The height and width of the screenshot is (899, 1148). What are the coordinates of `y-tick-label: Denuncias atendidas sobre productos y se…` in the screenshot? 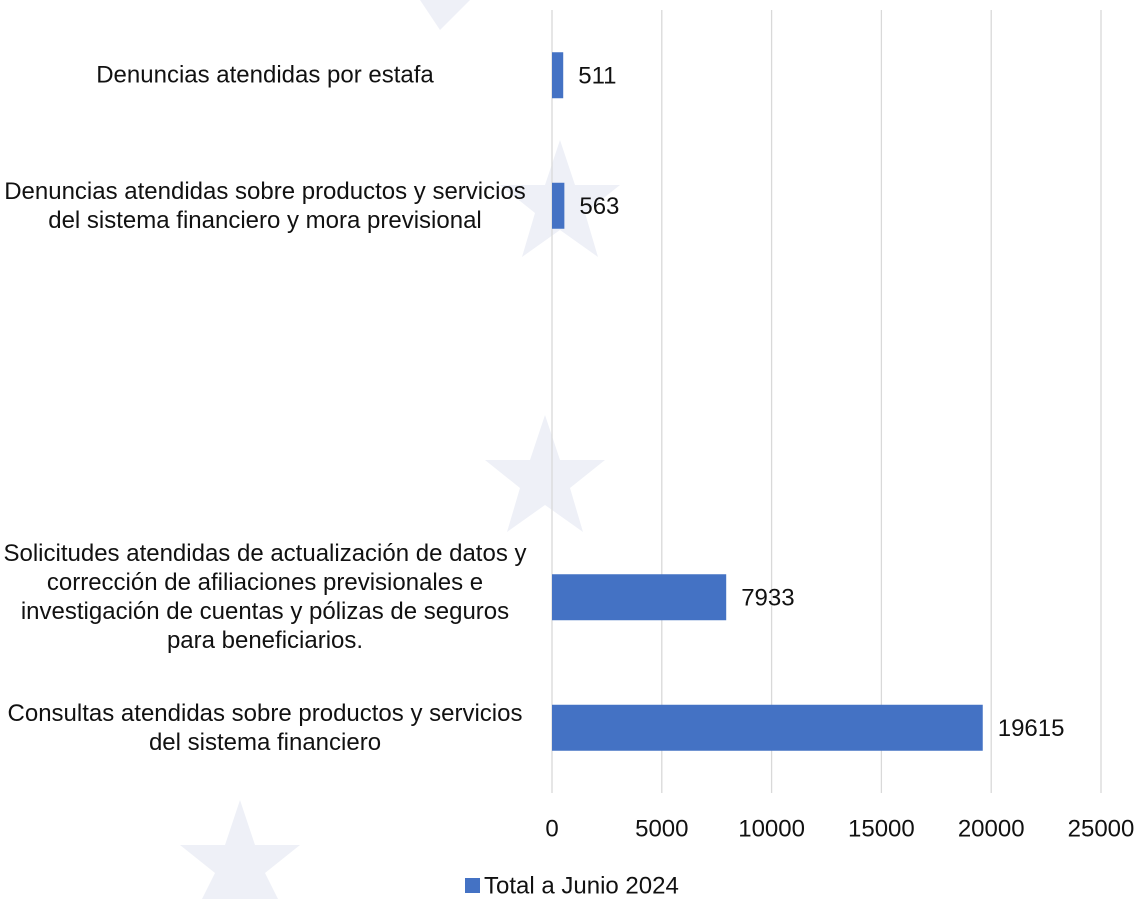 It's located at (265, 205).